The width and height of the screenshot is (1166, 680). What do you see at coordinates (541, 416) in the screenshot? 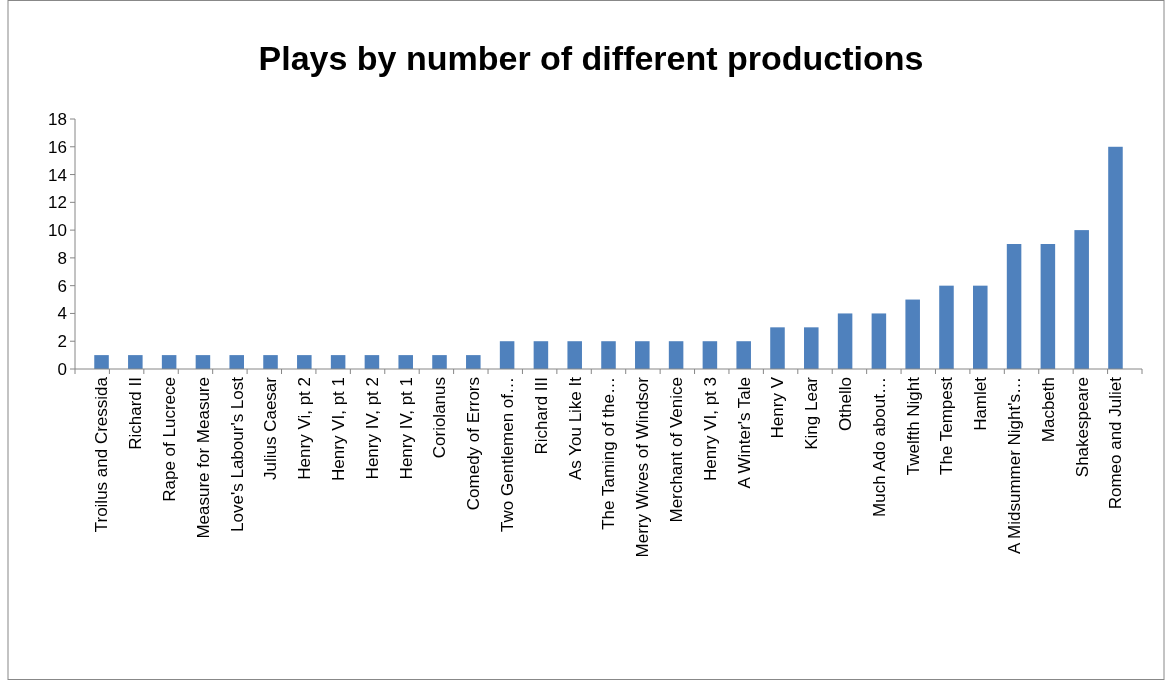
I see `x-tick-label: Richard III` at bounding box center [541, 416].